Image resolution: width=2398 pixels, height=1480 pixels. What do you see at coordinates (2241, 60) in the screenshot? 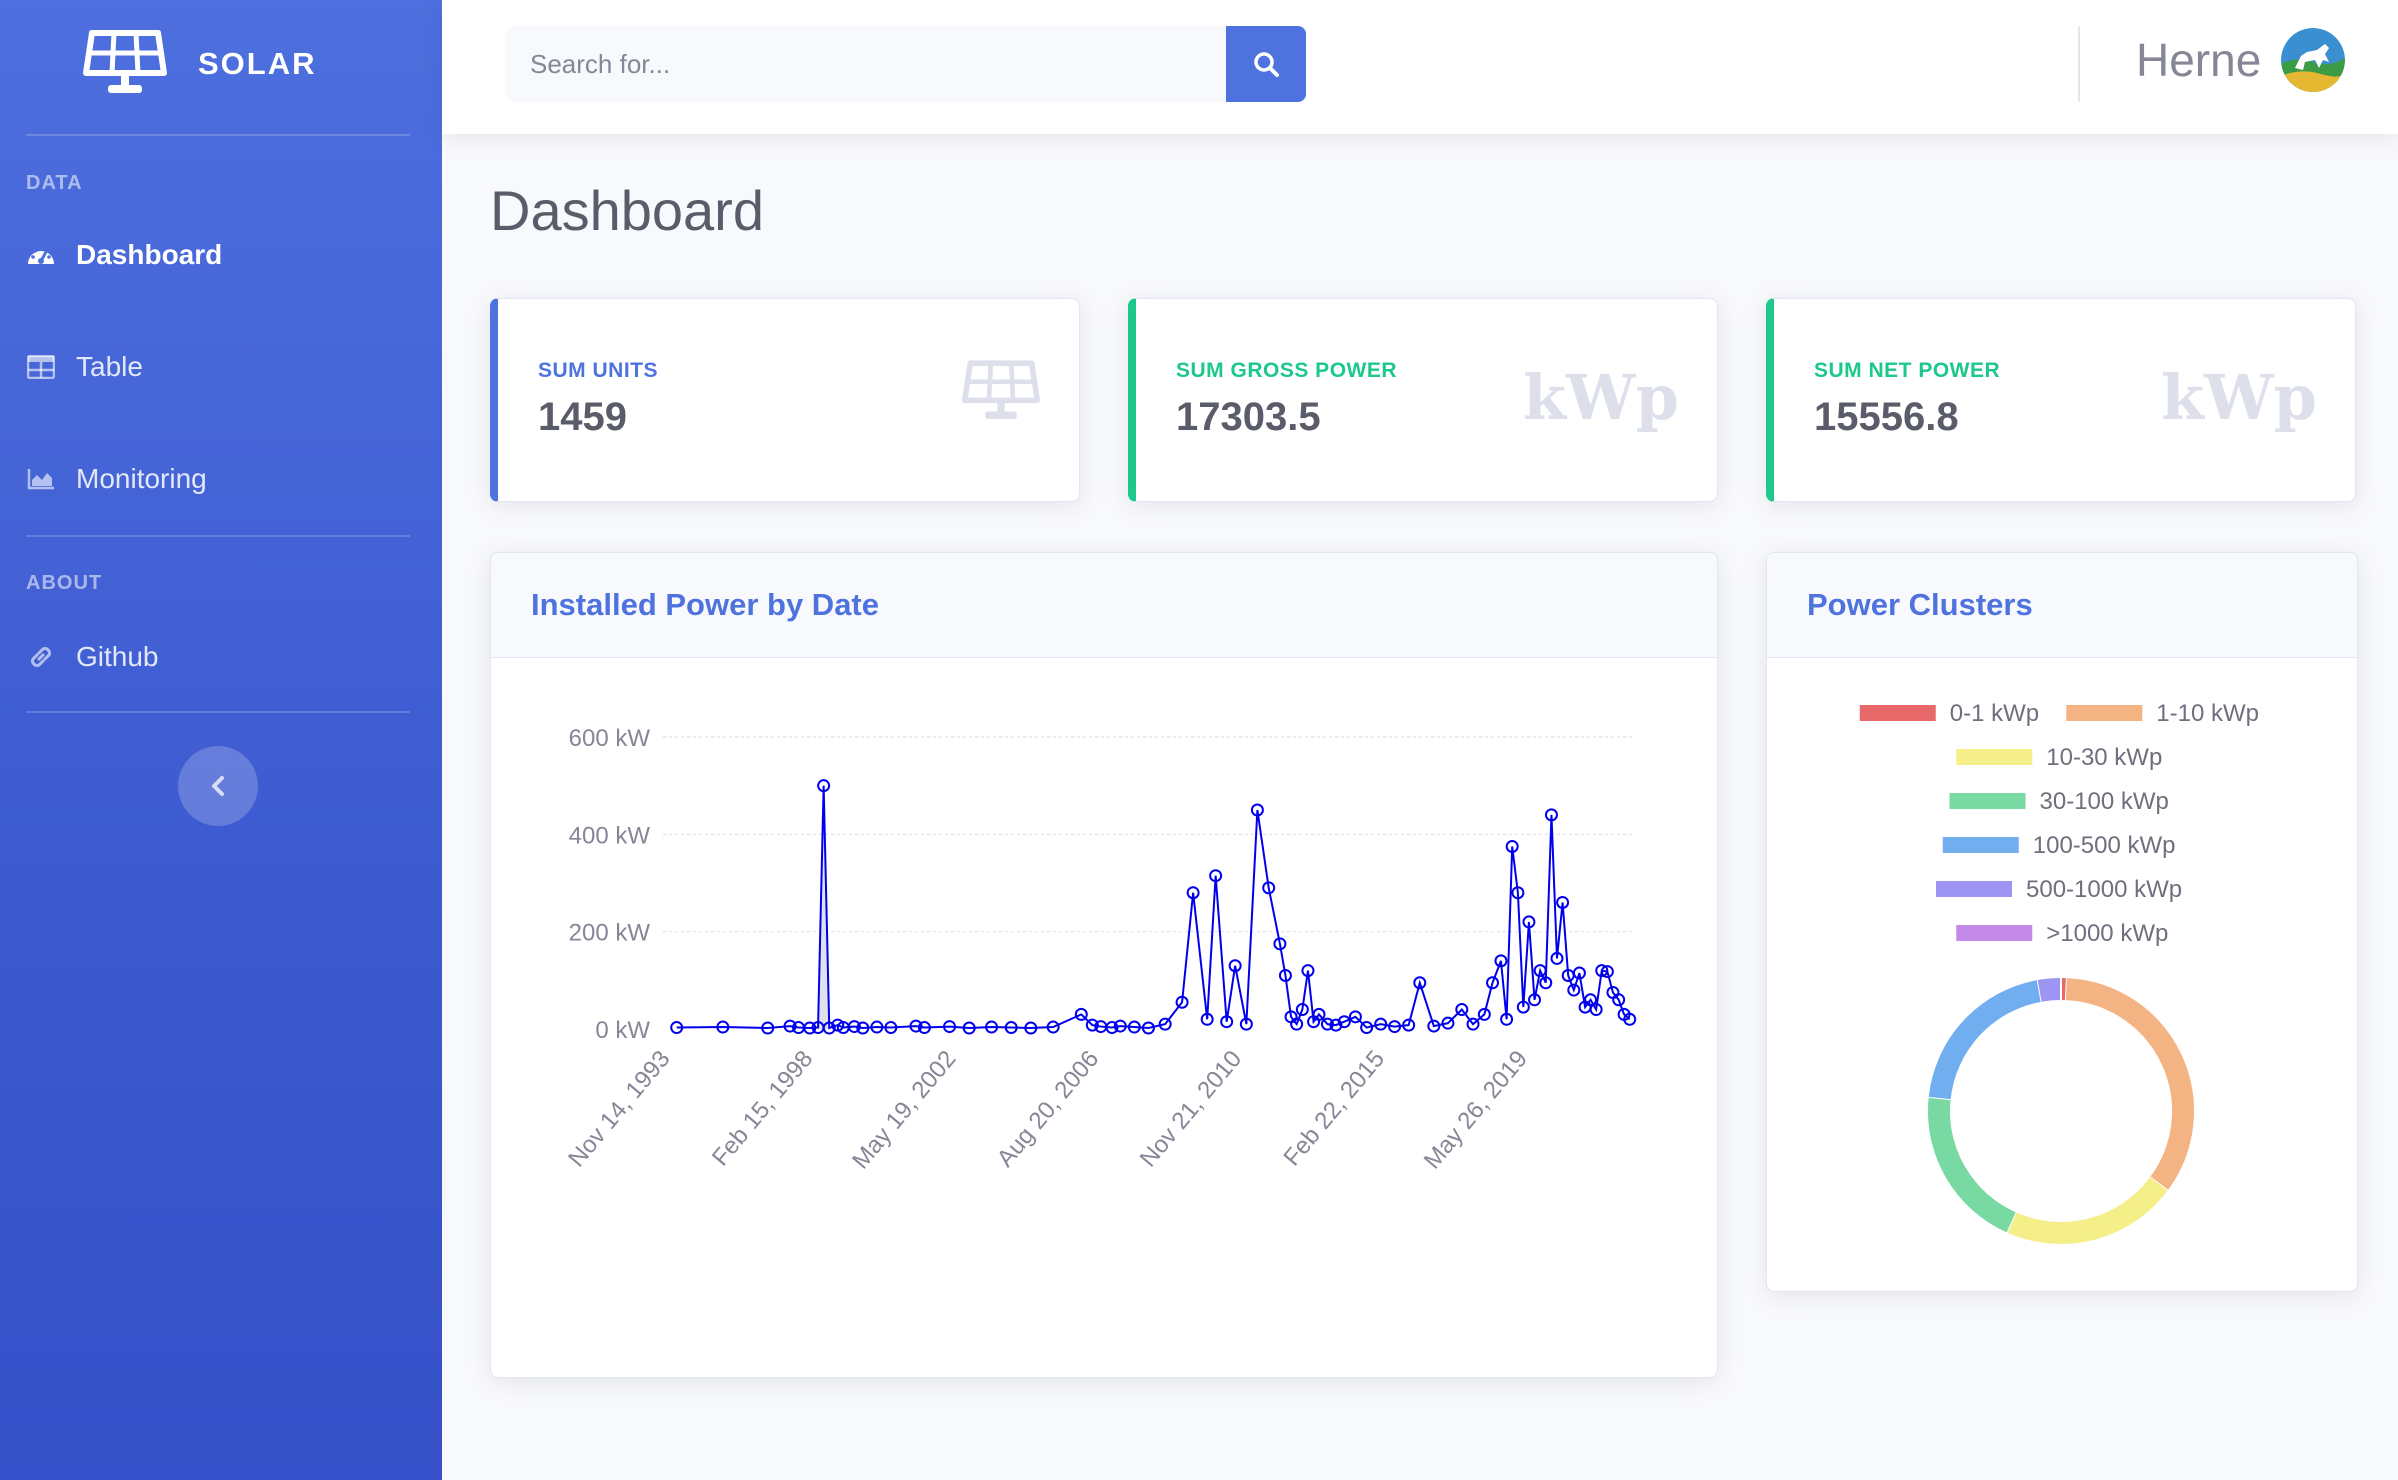
I see `user-menu: Herne` at bounding box center [2241, 60].